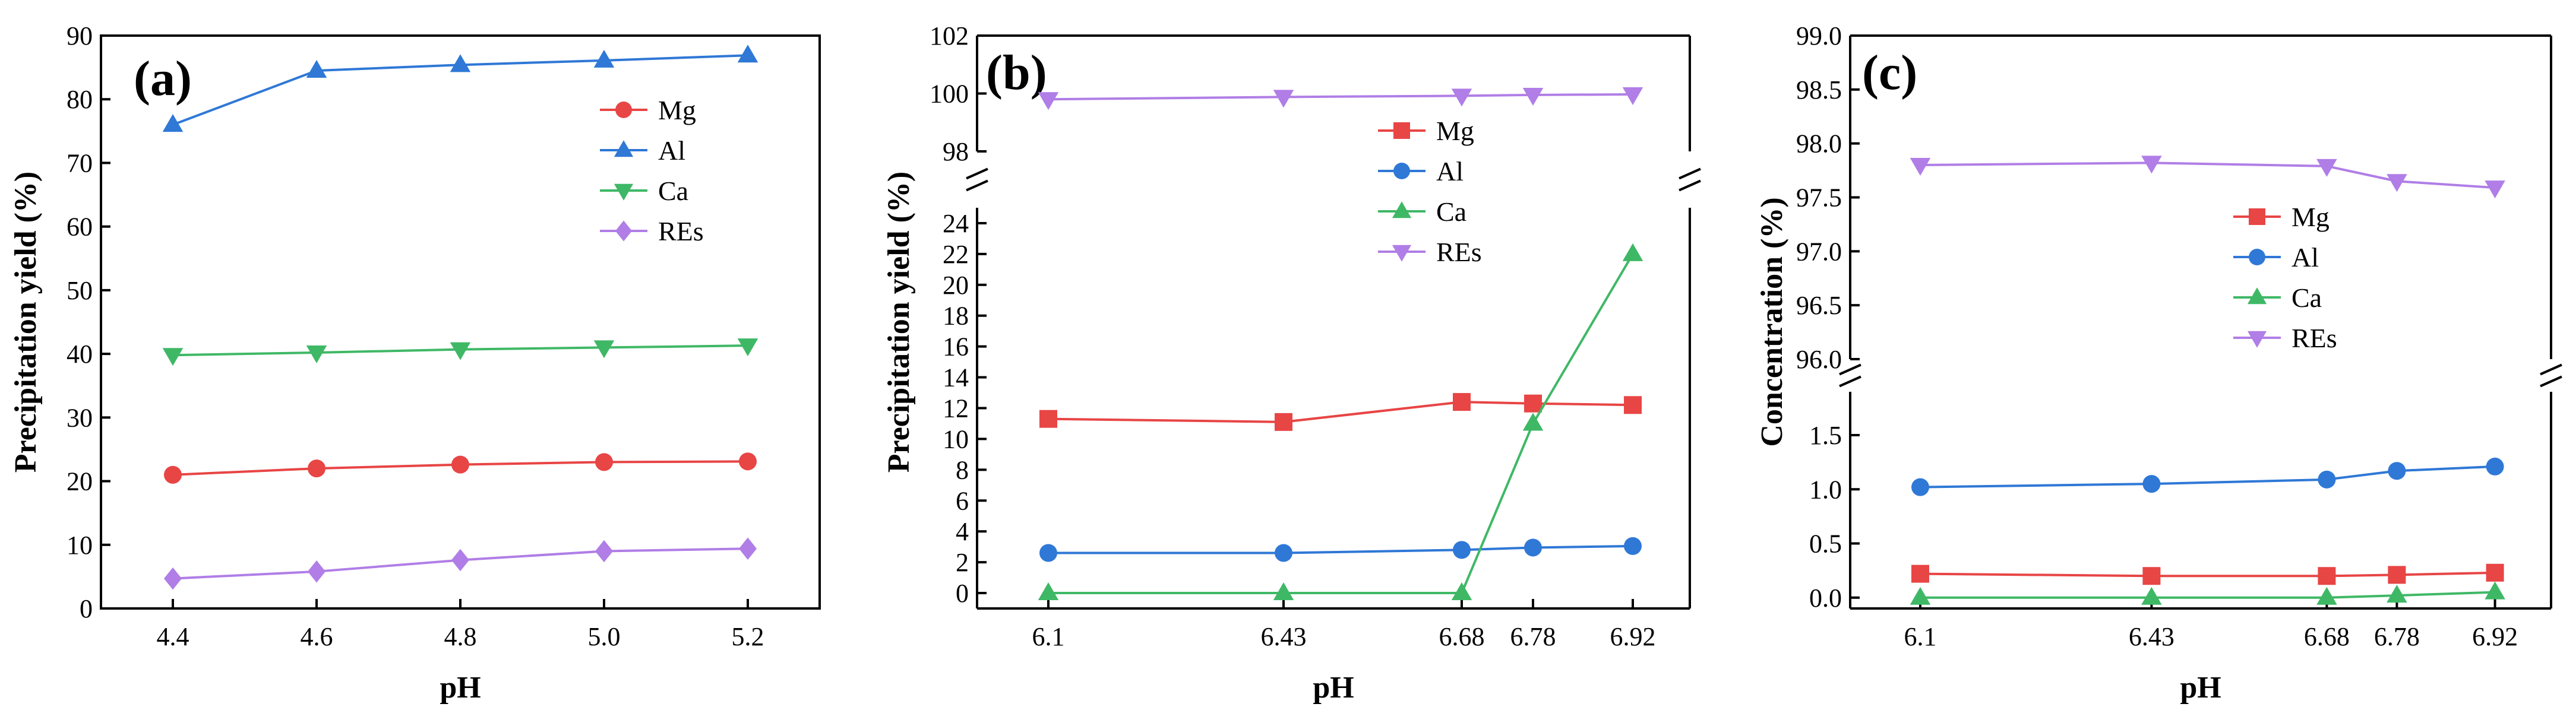 The width and height of the screenshot is (2576, 726). I want to click on y-tick-label: 0, so click(86, 608).